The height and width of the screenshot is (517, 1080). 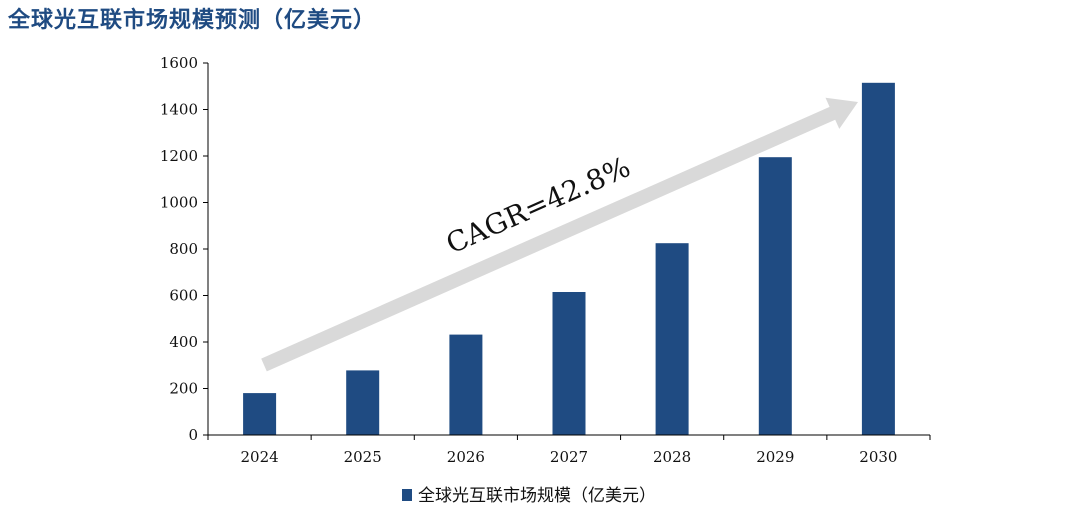 What do you see at coordinates (183, 389) in the screenshot?
I see `y-tick-label: 200` at bounding box center [183, 389].